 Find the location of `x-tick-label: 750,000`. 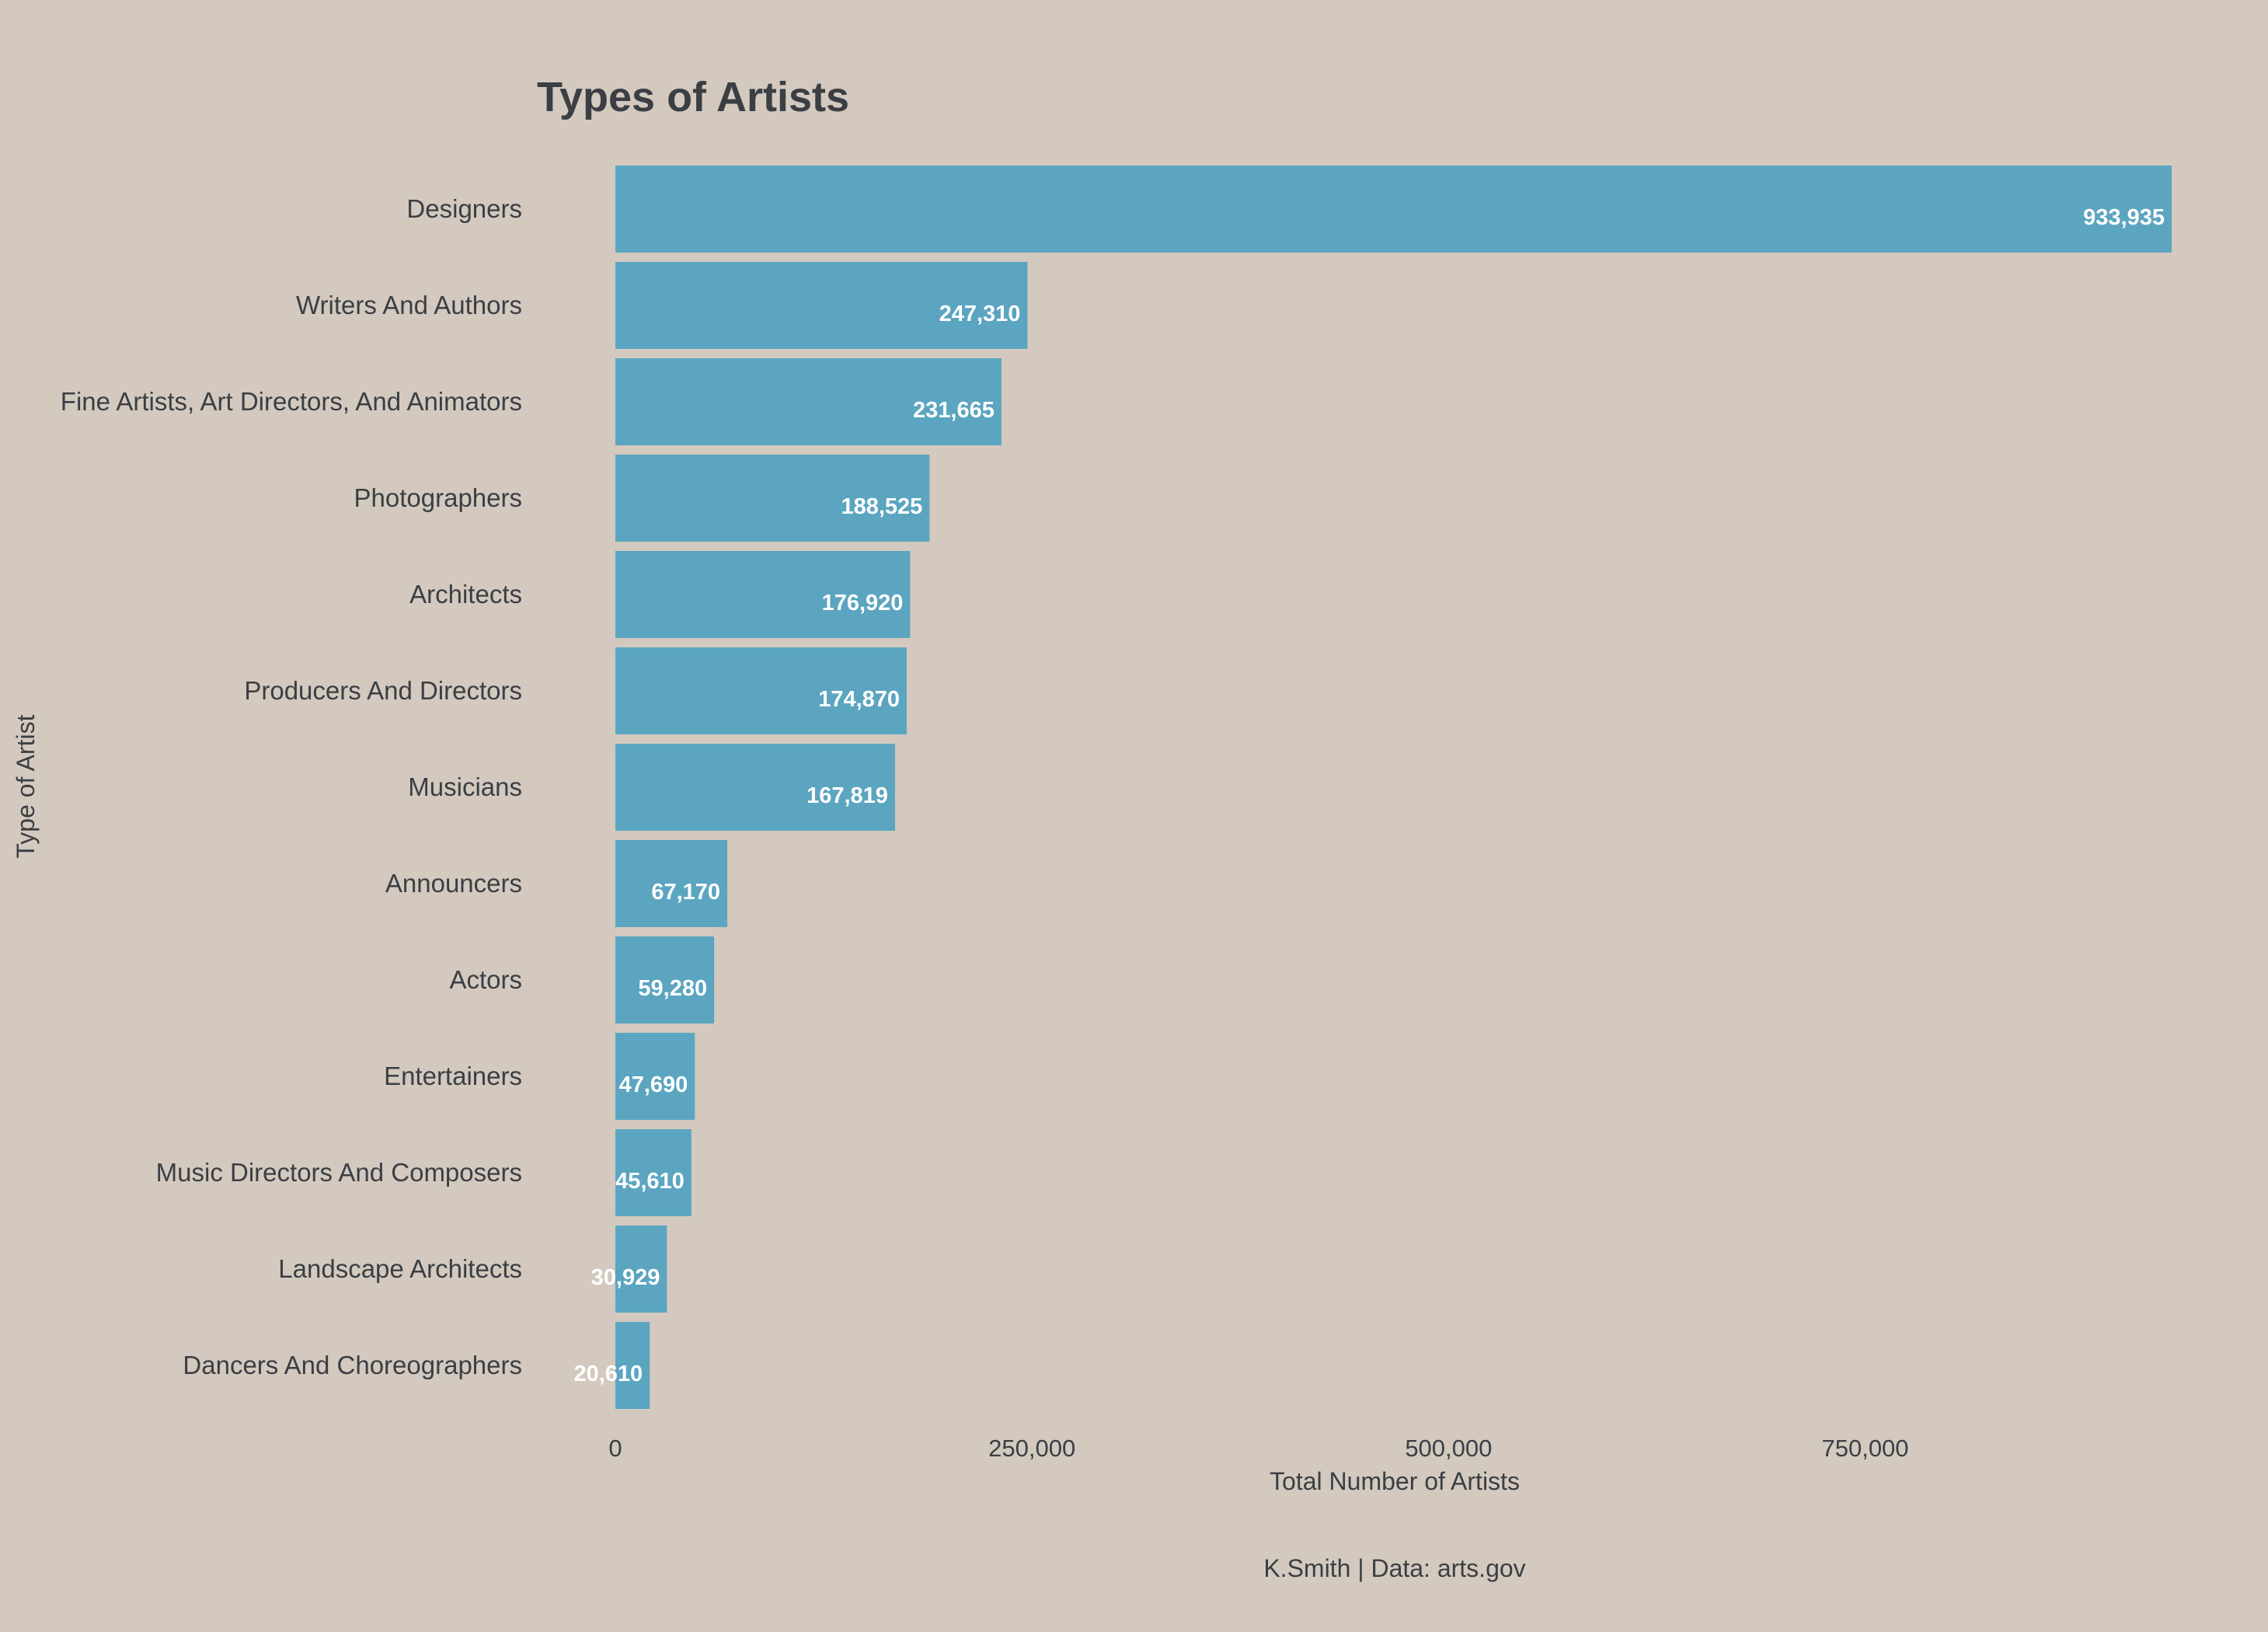

x-tick-label: 750,000 is located at coordinates (1865, 1448).